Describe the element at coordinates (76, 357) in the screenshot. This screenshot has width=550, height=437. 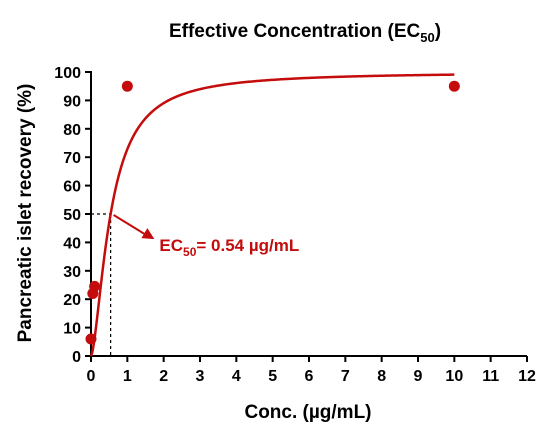
I see `y-tick-label: 0` at that location.